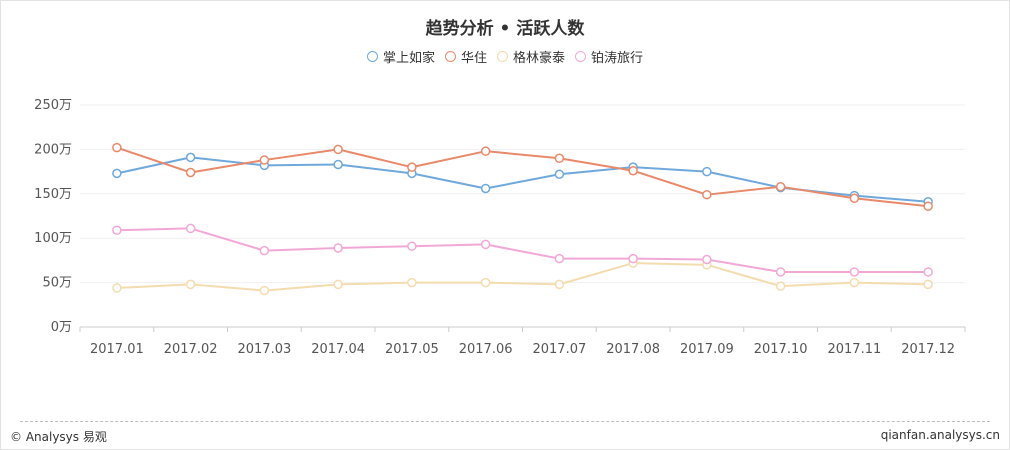 The height and width of the screenshot is (450, 1010). Describe the element at coordinates (53, 105) in the screenshot. I see `y-tick-label: 250万` at that location.